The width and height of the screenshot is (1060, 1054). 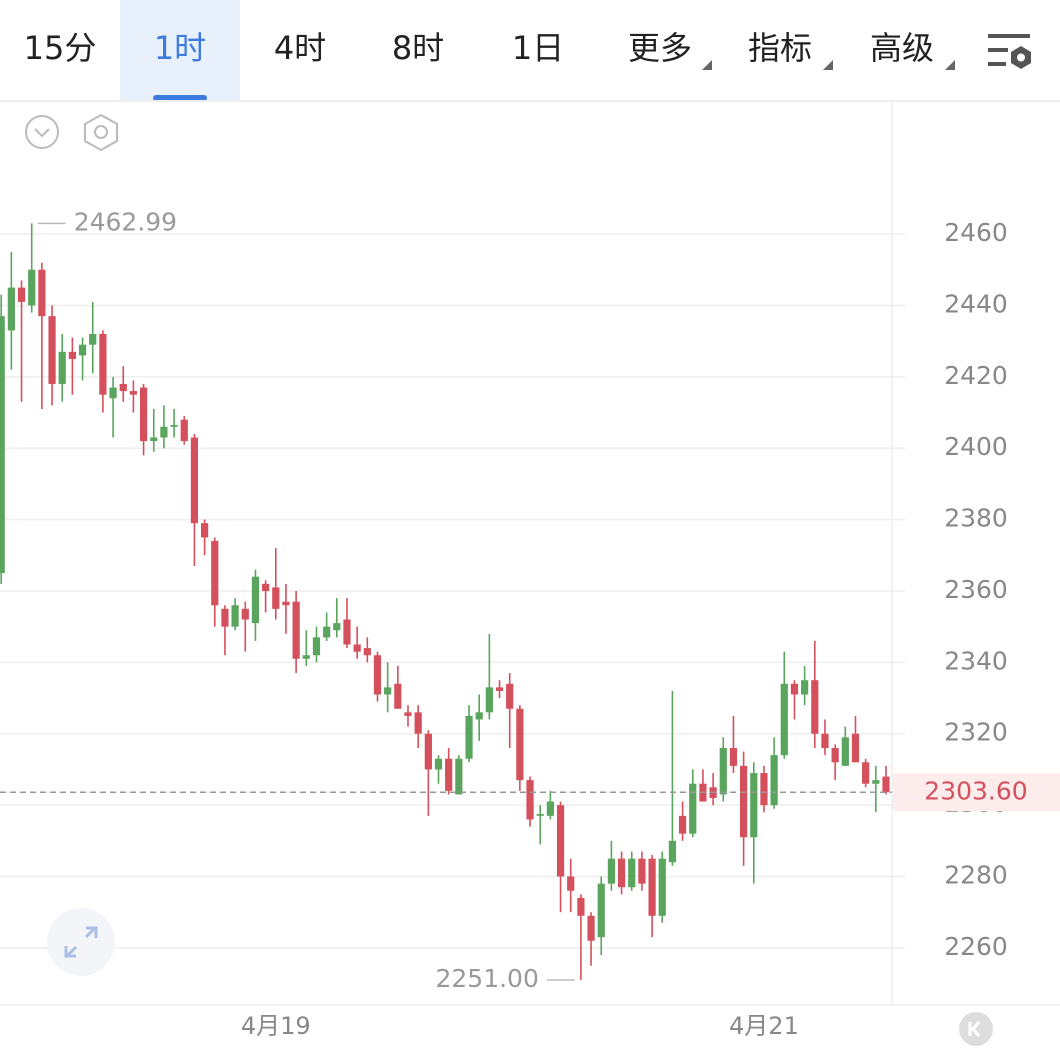 I want to click on tab-bar: 15分 1时 4时 8时 1日 更多 指标 高级, so click(x=479, y=50).